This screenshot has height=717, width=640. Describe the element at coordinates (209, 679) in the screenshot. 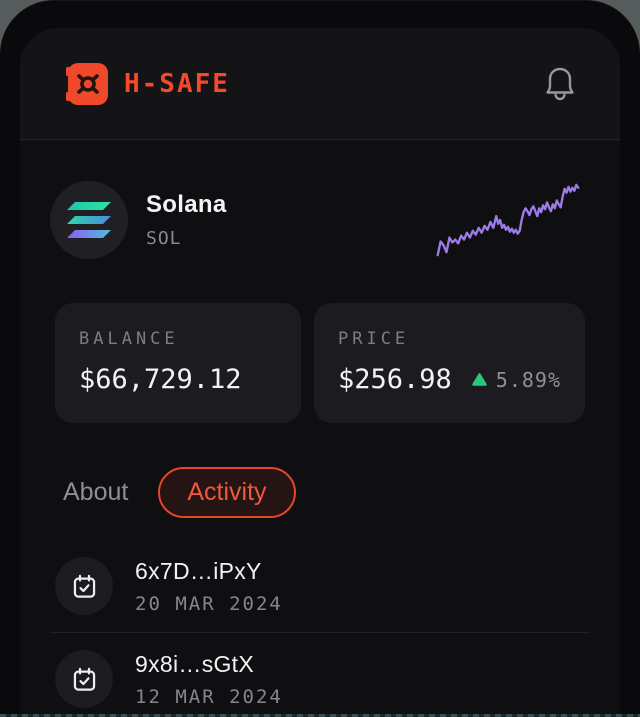

I see `activity-text: 9x8i…sGtX 12 MAR 2024` at that location.